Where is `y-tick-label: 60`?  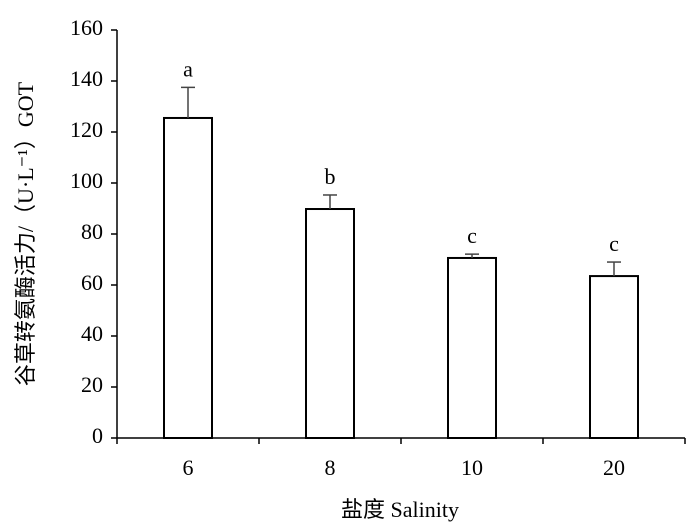 y-tick-label: 60 is located at coordinates (92, 282).